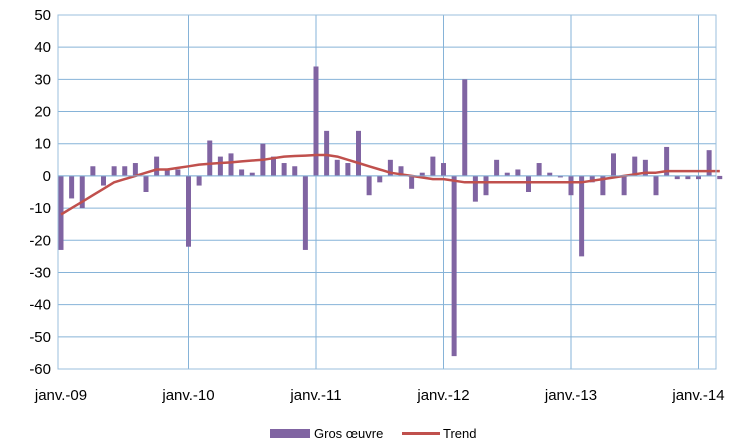 This screenshot has width=732, height=448. Describe the element at coordinates (42, 144) in the screenshot. I see `y-tick-label: 10` at that location.